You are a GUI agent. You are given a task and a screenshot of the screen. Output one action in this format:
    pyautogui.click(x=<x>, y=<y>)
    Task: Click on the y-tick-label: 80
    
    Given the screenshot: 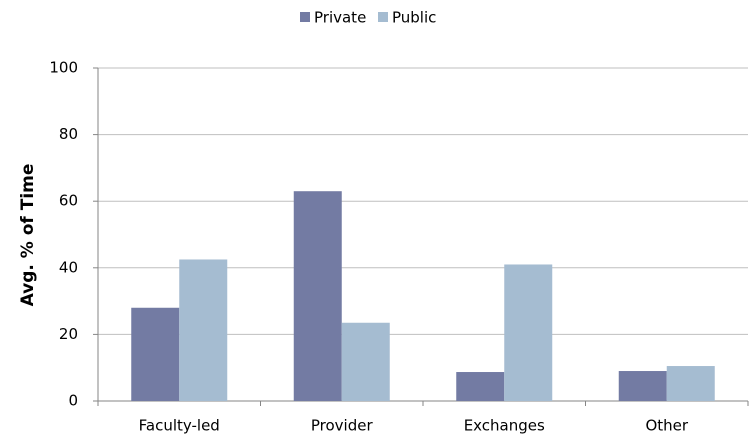 What is the action you would take?
    pyautogui.click(x=68, y=134)
    